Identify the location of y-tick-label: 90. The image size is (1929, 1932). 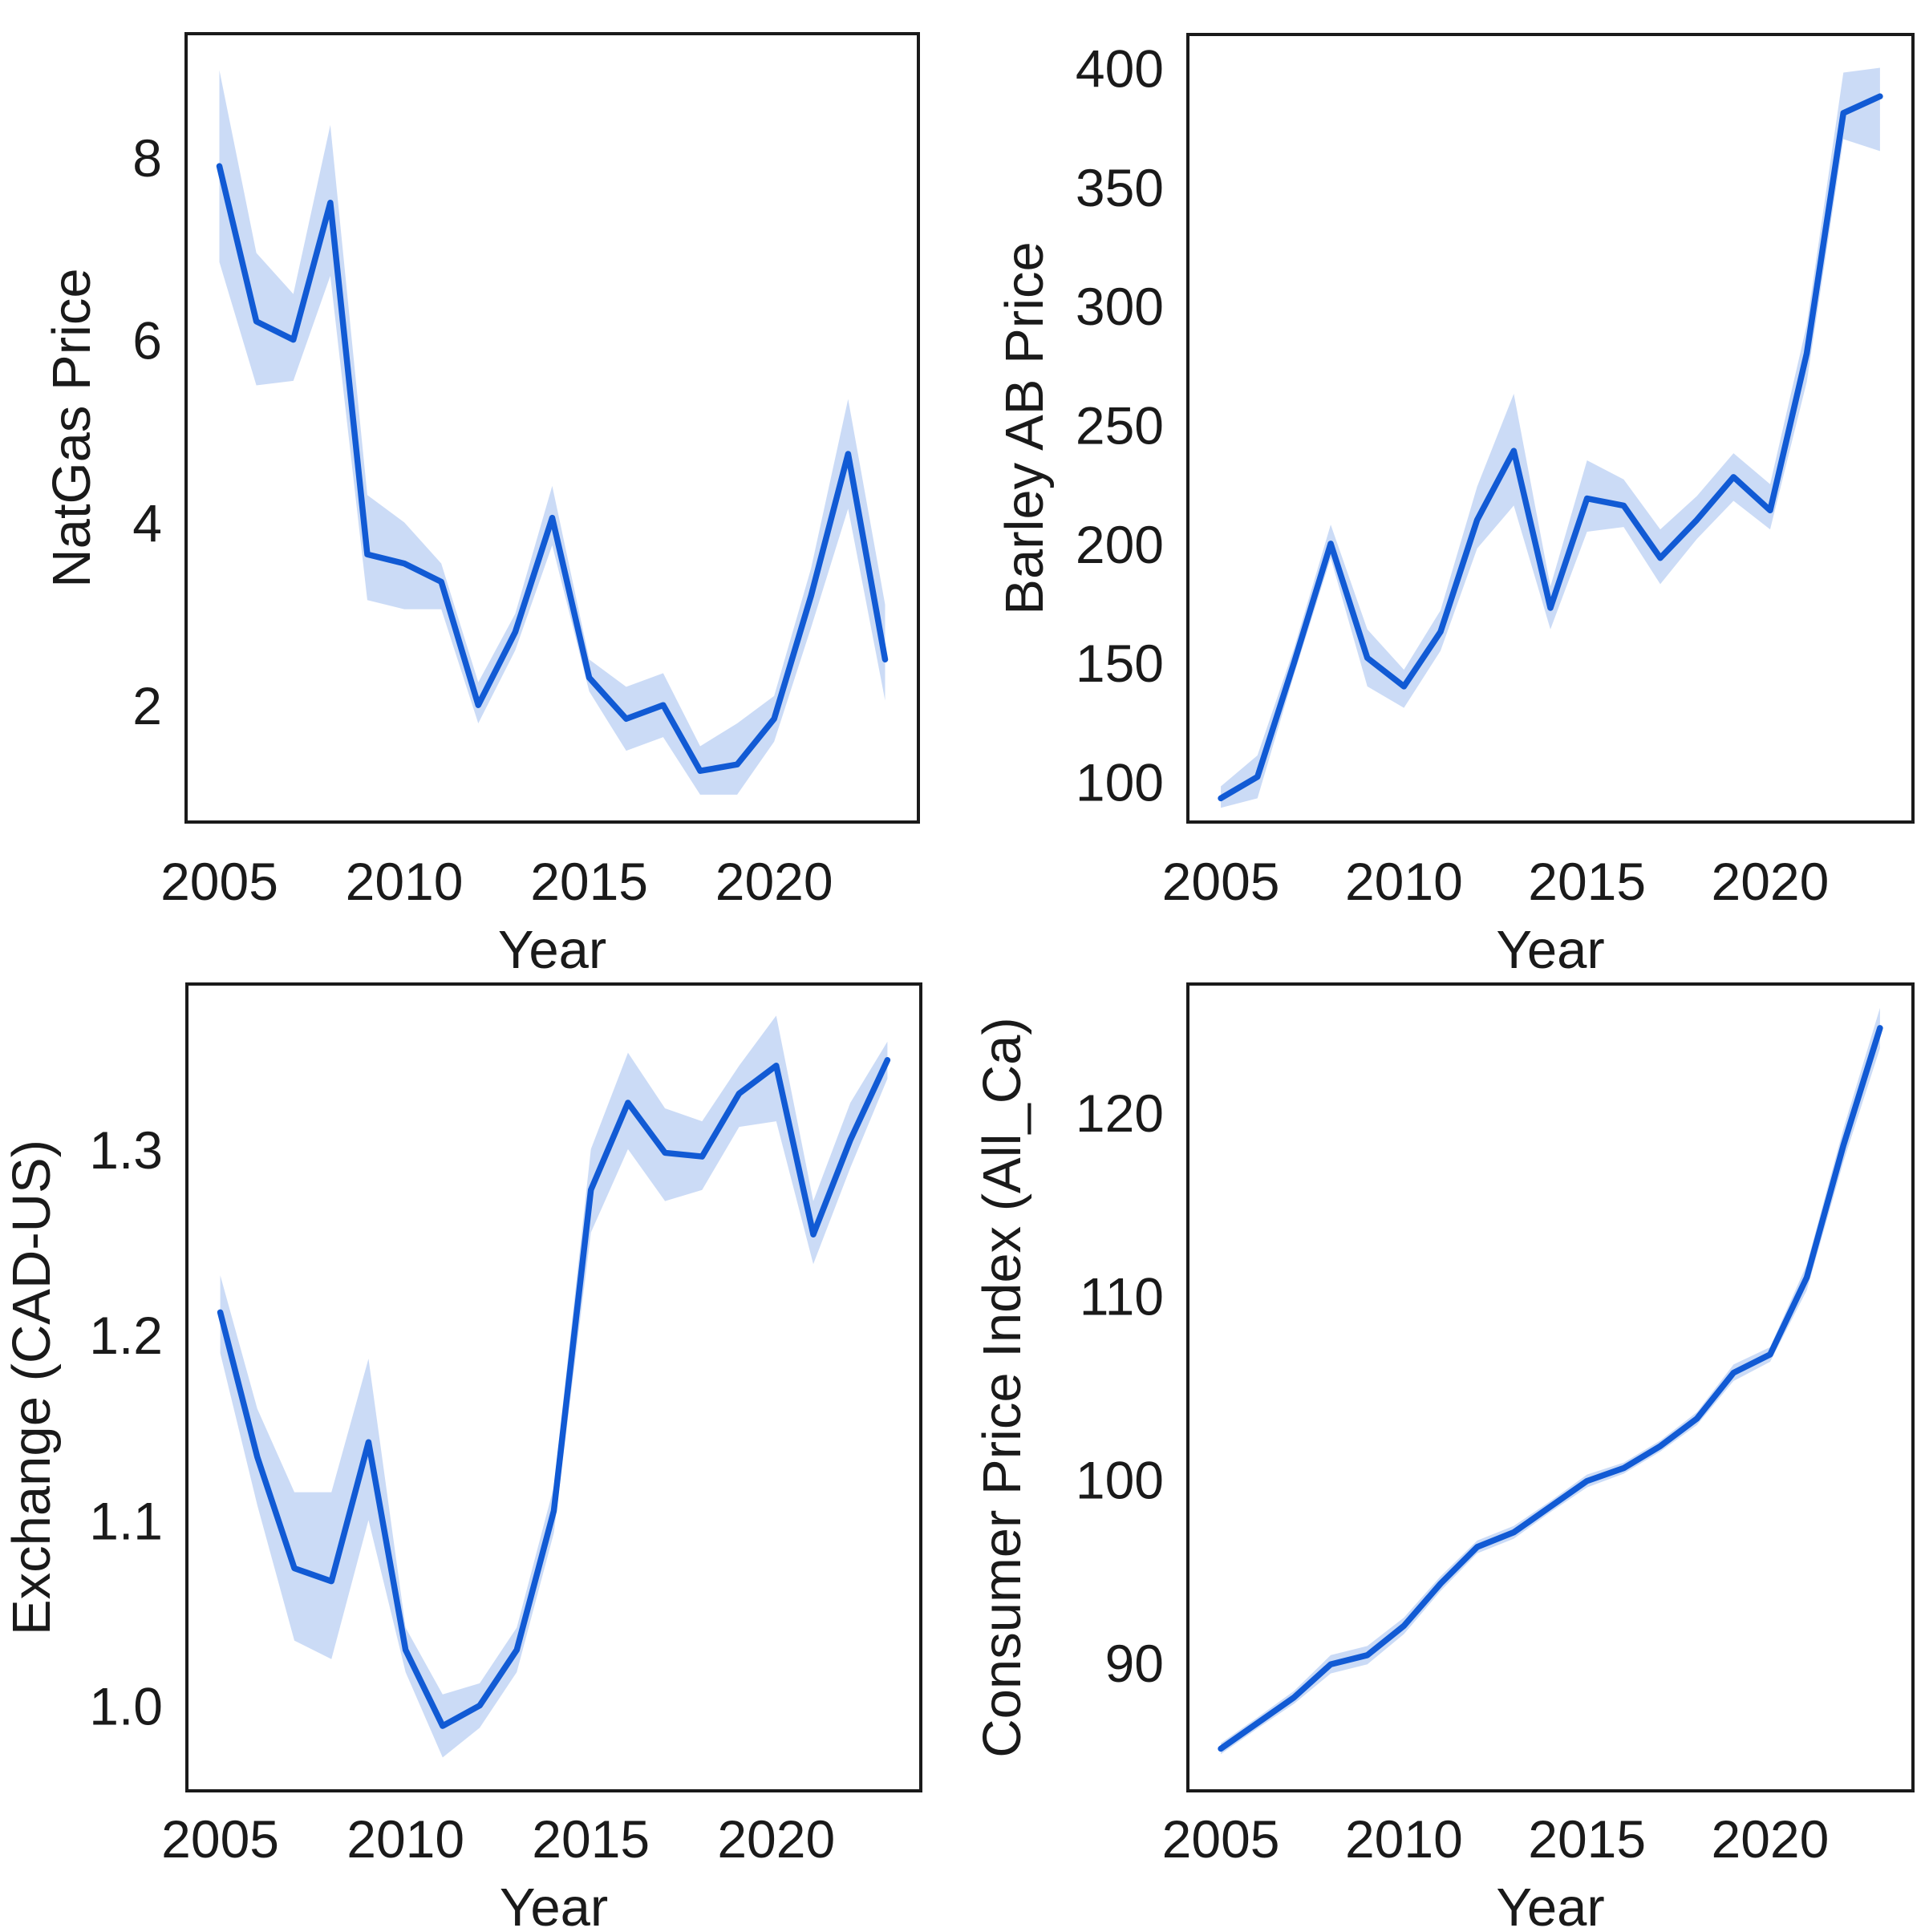
(1134, 1664).